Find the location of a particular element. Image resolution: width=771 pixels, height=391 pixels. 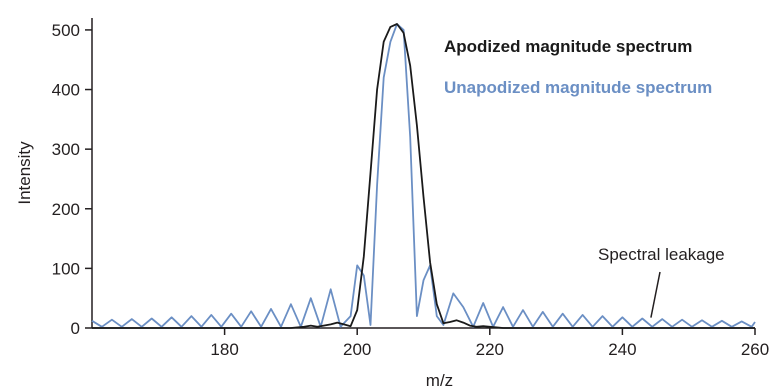

x-tick-label: 220 is located at coordinates (490, 349).